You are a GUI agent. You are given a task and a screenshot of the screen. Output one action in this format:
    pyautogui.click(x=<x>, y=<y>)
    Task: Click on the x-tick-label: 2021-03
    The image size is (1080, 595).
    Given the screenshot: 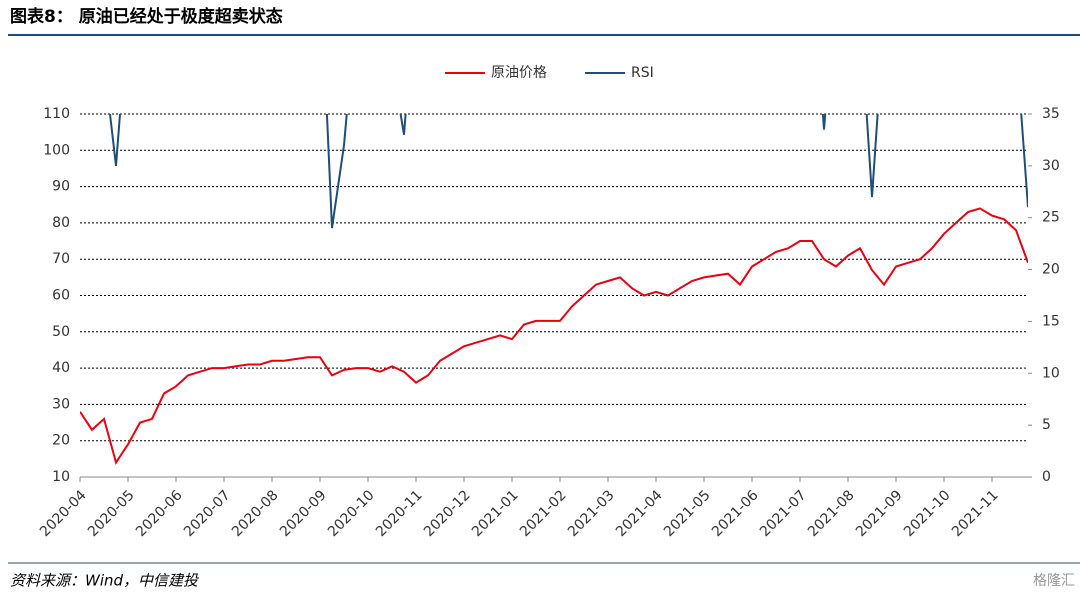 What is the action you would take?
    pyautogui.click(x=591, y=513)
    